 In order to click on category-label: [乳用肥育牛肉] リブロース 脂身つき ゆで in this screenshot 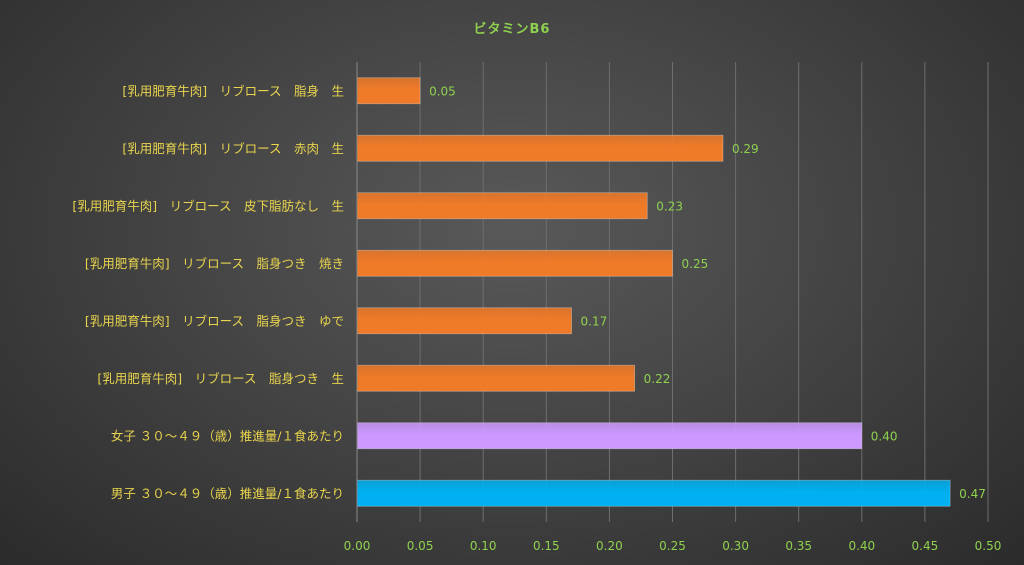, I will do `click(214, 320)`.